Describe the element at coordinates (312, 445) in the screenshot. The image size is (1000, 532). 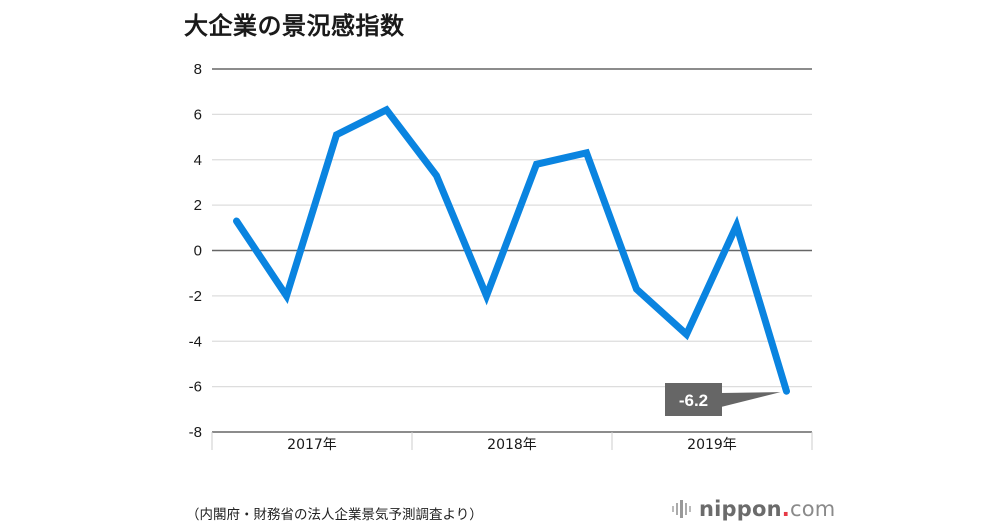
I see `x-group-label: 2017年` at that location.